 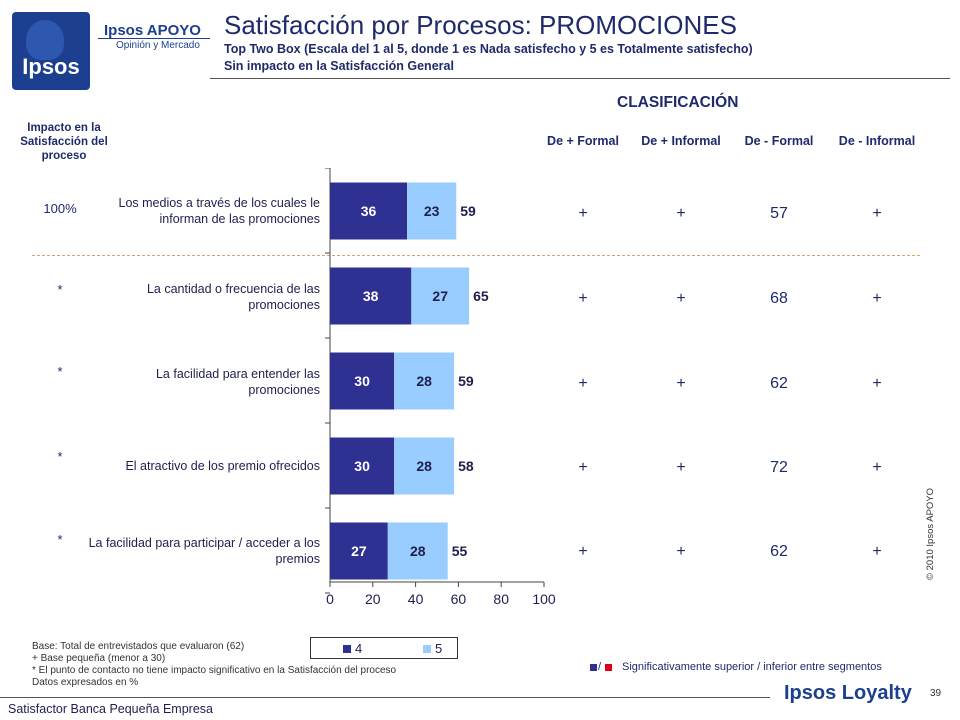 I want to click on footer-text: Satisfactor Banca Pequeña Empresa, so click(x=110, y=709).